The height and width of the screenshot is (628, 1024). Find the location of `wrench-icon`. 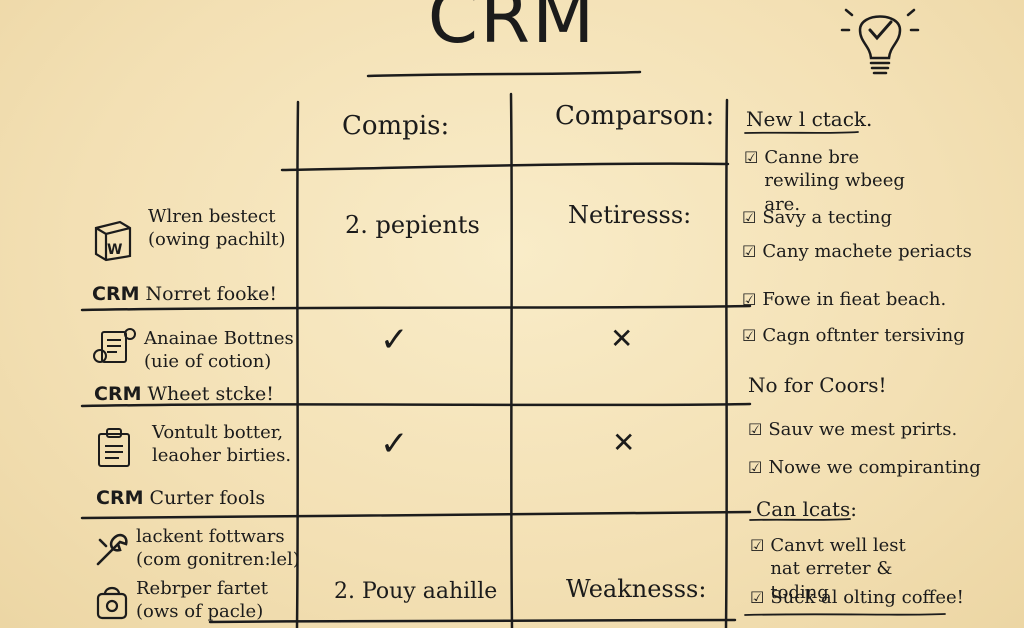

wrench-icon is located at coordinates (112, 549).